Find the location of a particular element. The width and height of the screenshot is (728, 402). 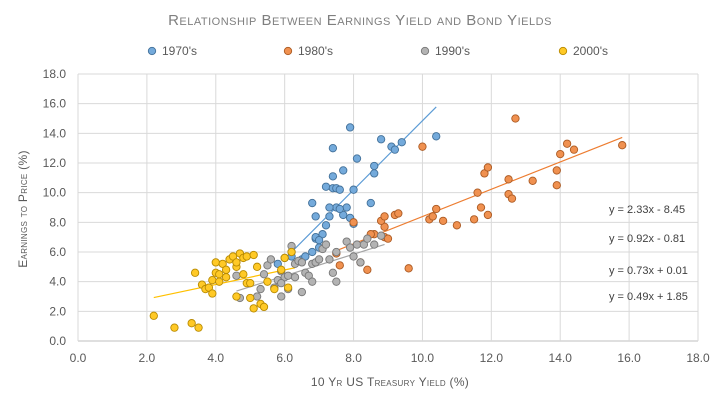

x-tick-label: 0.0 is located at coordinates (78, 358).